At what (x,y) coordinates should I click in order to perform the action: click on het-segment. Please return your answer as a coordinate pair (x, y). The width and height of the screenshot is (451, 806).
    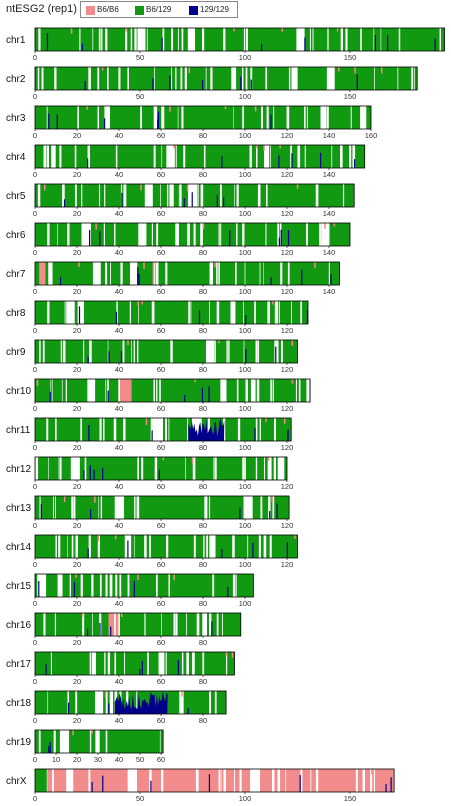
    Looking at the image, I should click on (226, 78).